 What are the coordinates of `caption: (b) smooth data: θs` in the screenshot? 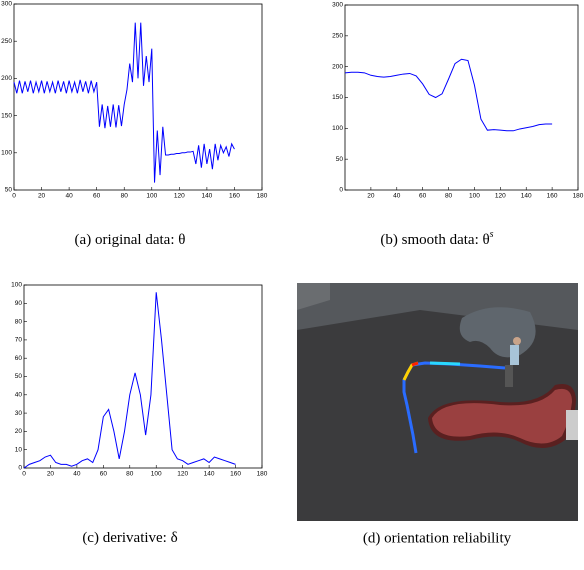 It's located at (436, 238).